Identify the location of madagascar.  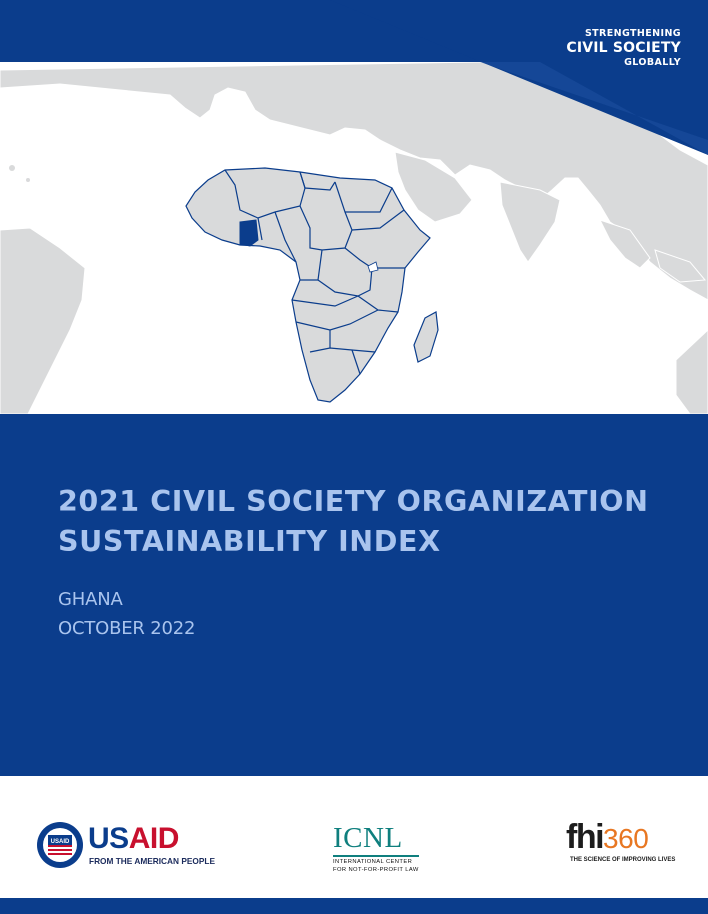
(426, 337).